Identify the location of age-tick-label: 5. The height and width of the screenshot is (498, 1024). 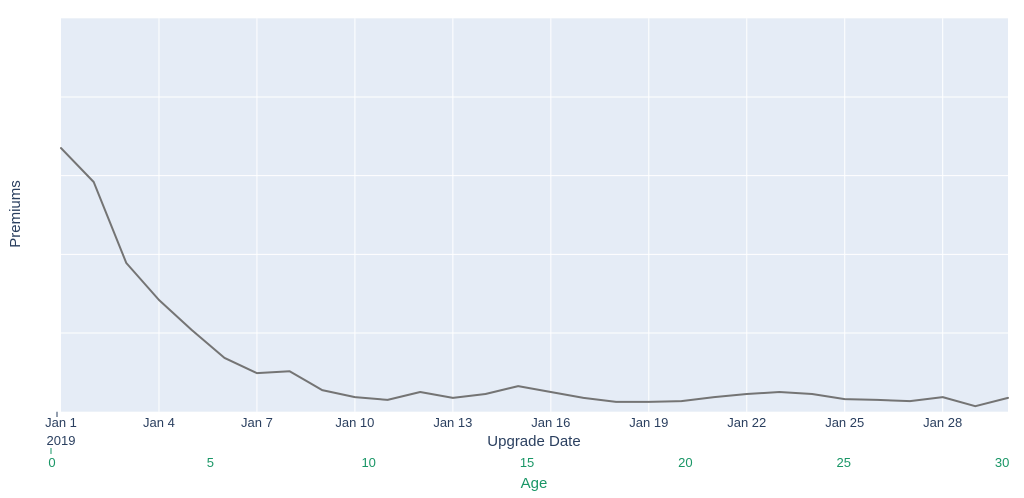
(210, 462).